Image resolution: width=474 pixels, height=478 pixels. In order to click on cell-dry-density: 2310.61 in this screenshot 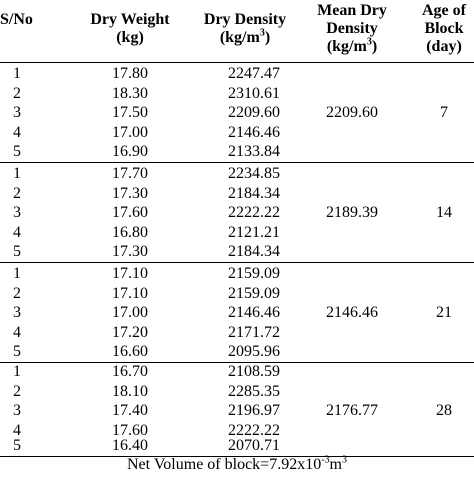, I will do `click(254, 93)`.